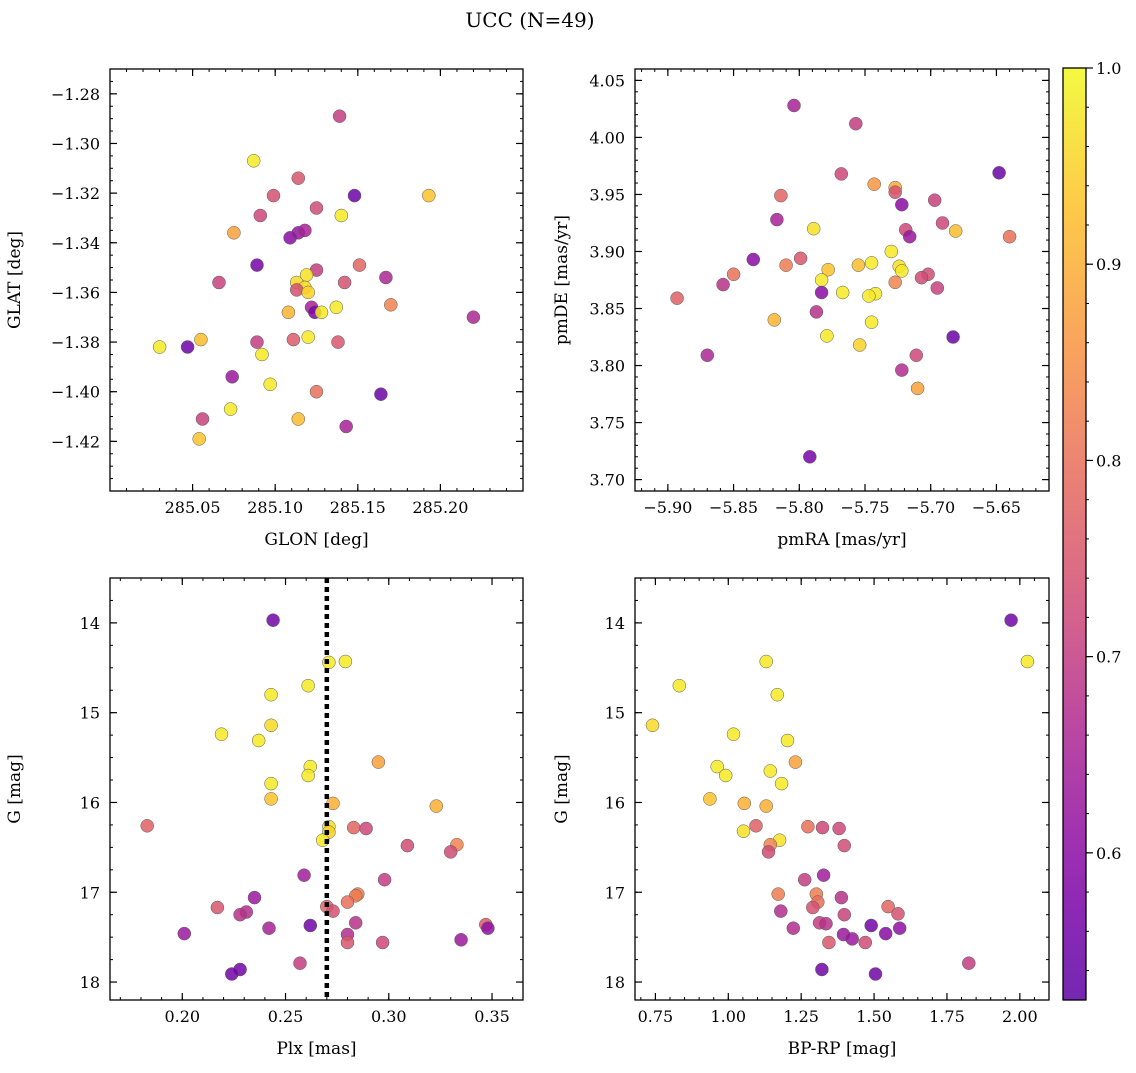 The width and height of the screenshot is (1136, 1073). What do you see at coordinates (75, 441) in the screenshot?
I see `y-tick-label: −1.42` at bounding box center [75, 441].